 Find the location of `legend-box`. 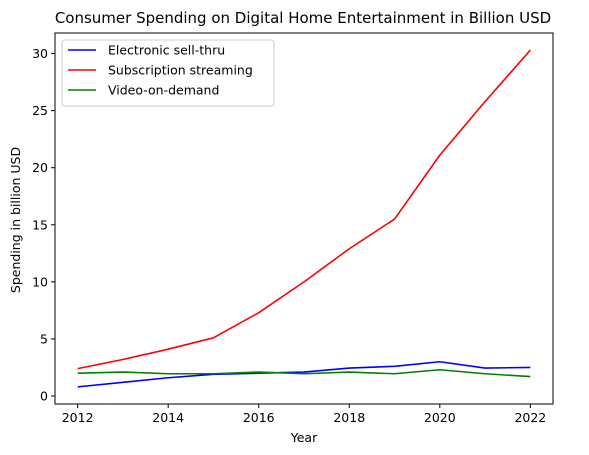

legend-box is located at coordinates (168, 73).